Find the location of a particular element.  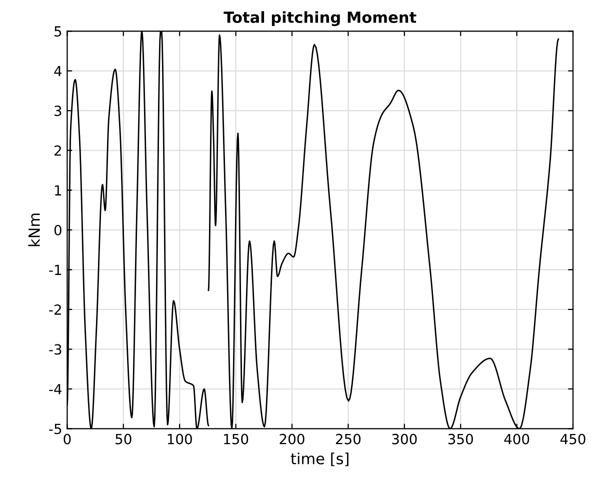

y-tick-label: -4 is located at coordinates (55, 389).